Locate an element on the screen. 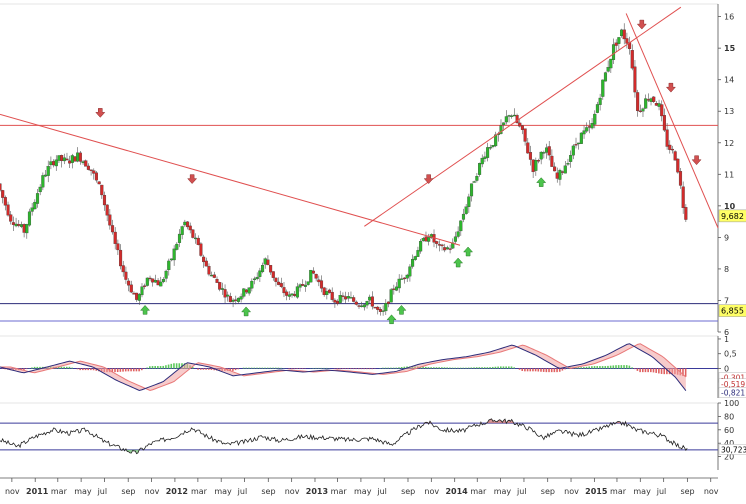 The height and width of the screenshot is (504, 746). x-tick-label: 2012 is located at coordinates (177, 491).